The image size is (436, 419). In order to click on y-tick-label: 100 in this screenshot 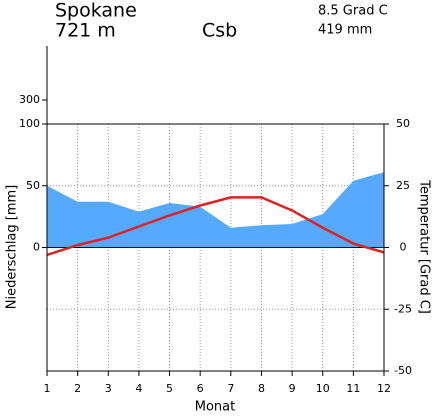, I will do `click(29, 123)`.